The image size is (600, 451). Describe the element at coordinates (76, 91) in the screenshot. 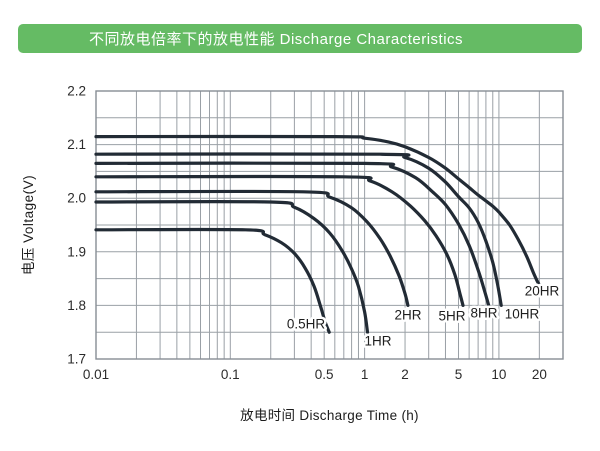

I see `y-tick-label: 2.2` at that location.